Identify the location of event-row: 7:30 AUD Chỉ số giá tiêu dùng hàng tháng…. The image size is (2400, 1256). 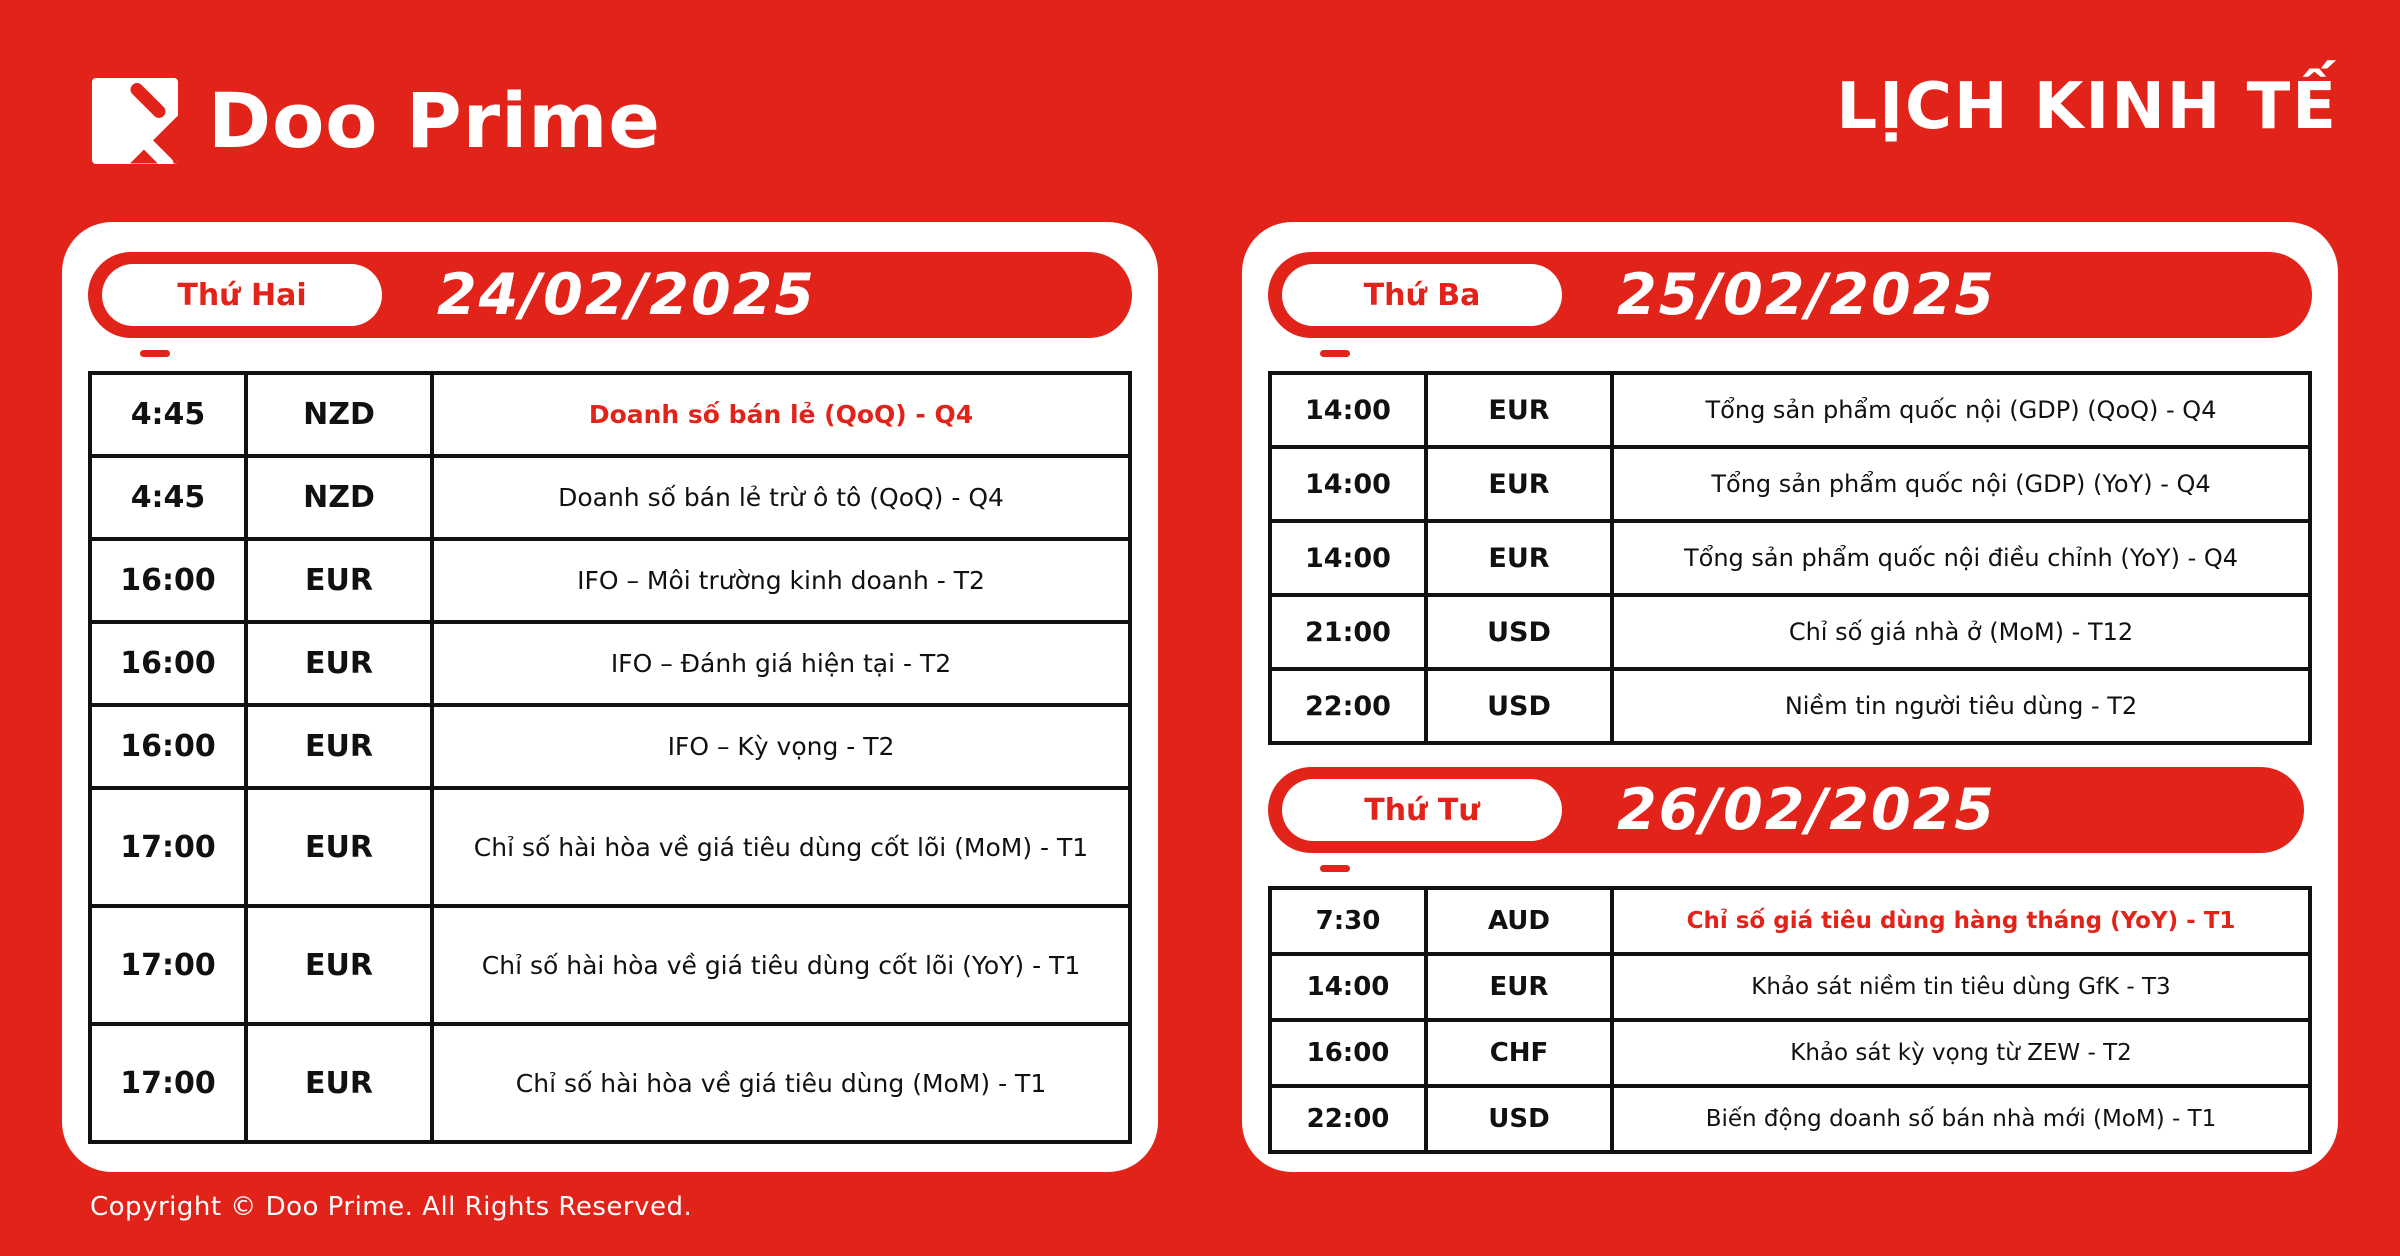
(1790, 921).